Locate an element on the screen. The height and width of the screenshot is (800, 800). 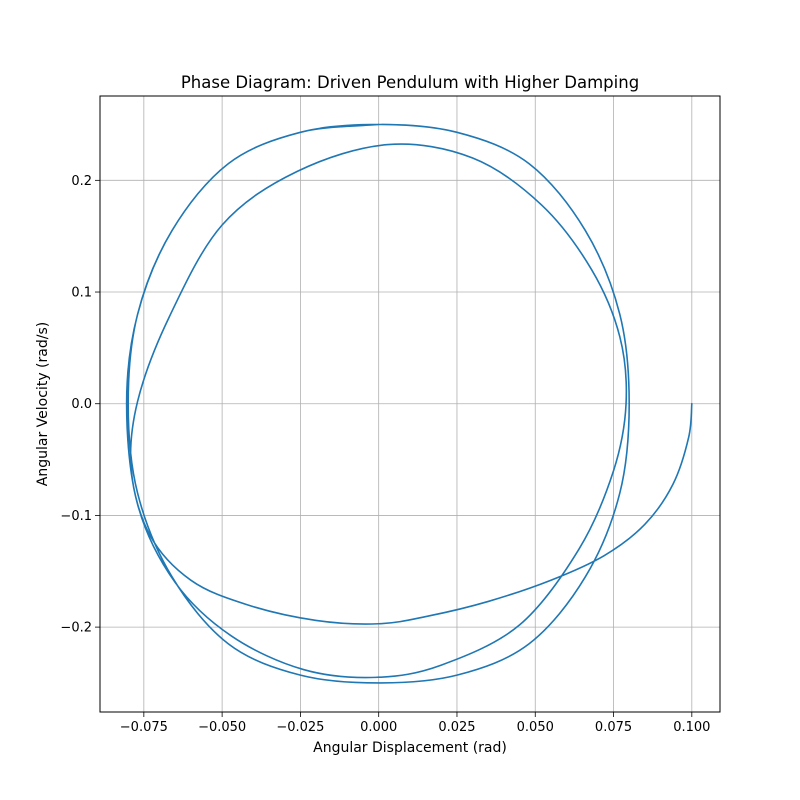
x-tick-label: 0.050 is located at coordinates (535, 727).